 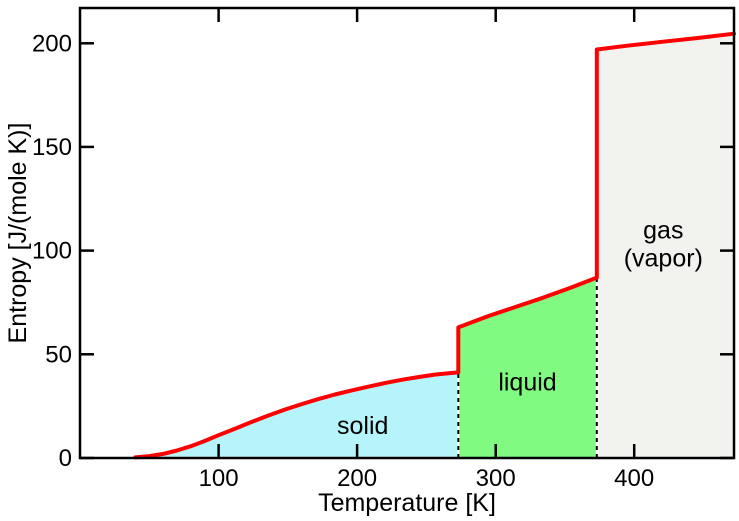 I want to click on y-tick-label-150: 150, so click(x=52, y=147).